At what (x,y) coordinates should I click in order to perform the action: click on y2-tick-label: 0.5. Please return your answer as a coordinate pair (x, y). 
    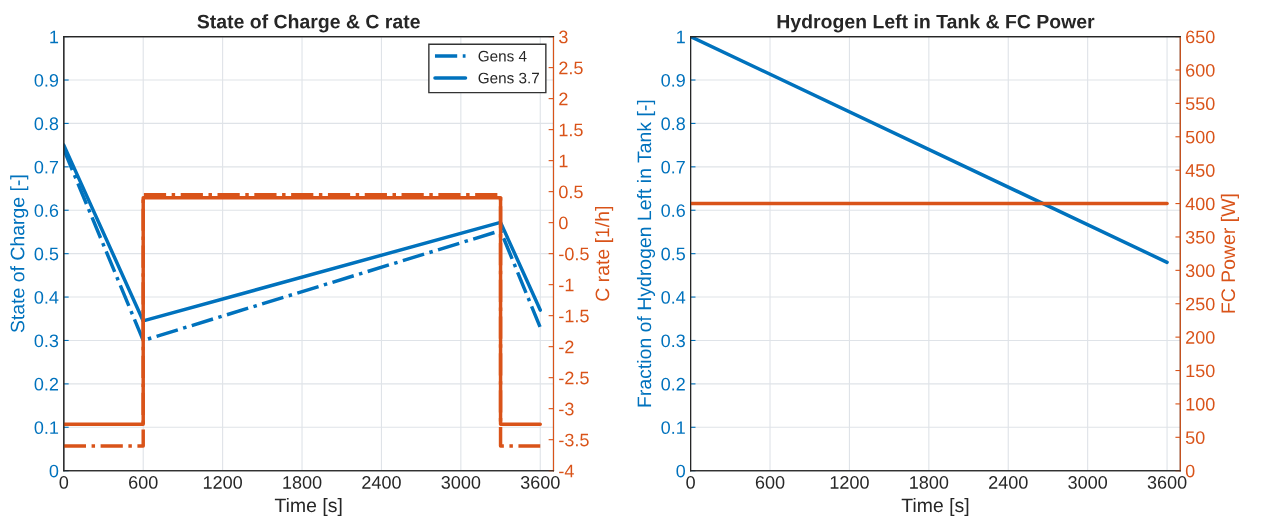
    Looking at the image, I should click on (571, 192).